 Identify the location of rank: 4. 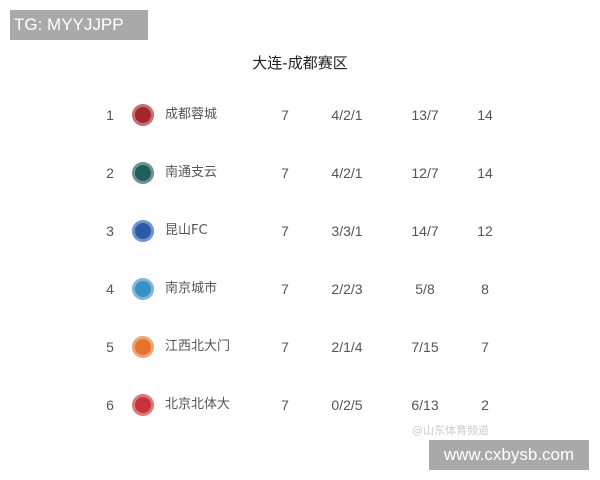
(110, 289).